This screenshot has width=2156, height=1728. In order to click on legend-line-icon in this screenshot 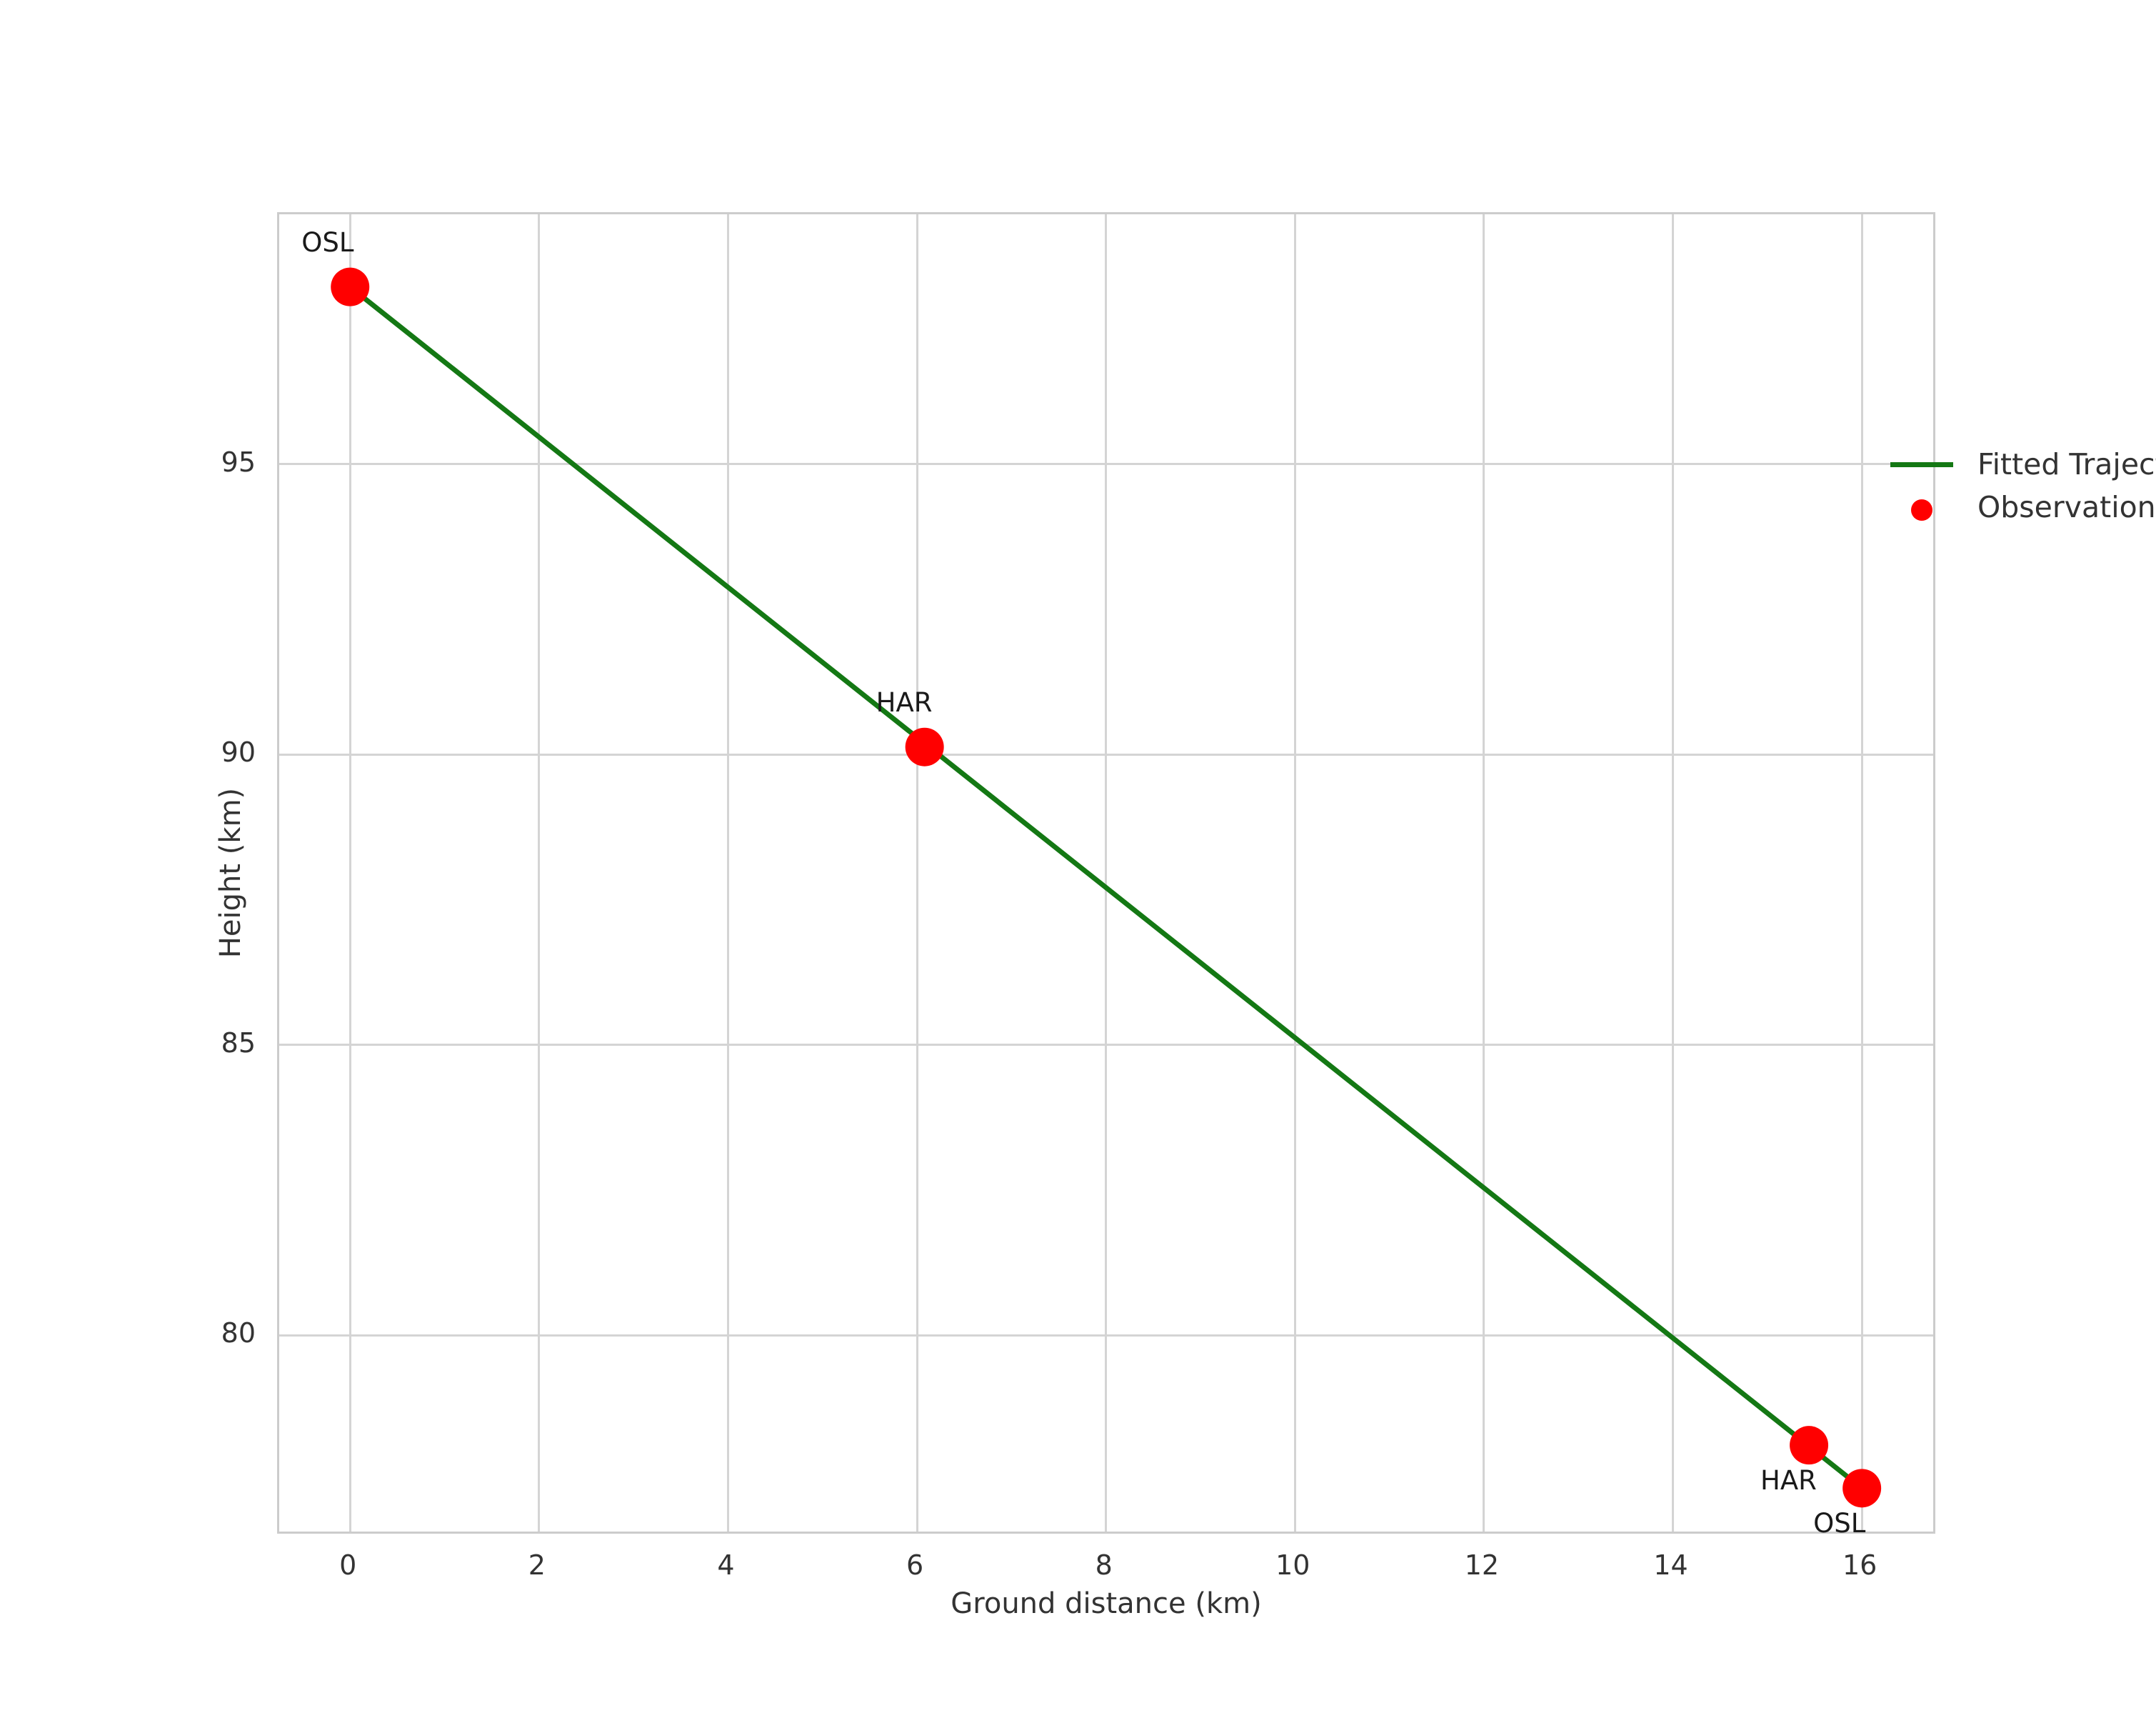, I will do `click(1922, 464)`.